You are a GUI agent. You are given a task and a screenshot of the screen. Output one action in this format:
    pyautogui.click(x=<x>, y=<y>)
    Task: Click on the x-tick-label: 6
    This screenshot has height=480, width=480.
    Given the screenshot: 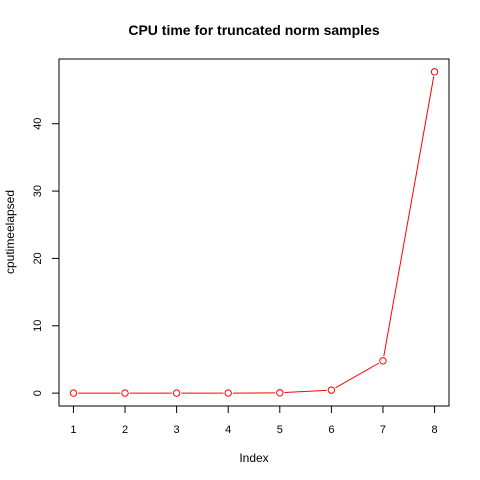 What is the action you would take?
    pyautogui.click(x=331, y=430)
    